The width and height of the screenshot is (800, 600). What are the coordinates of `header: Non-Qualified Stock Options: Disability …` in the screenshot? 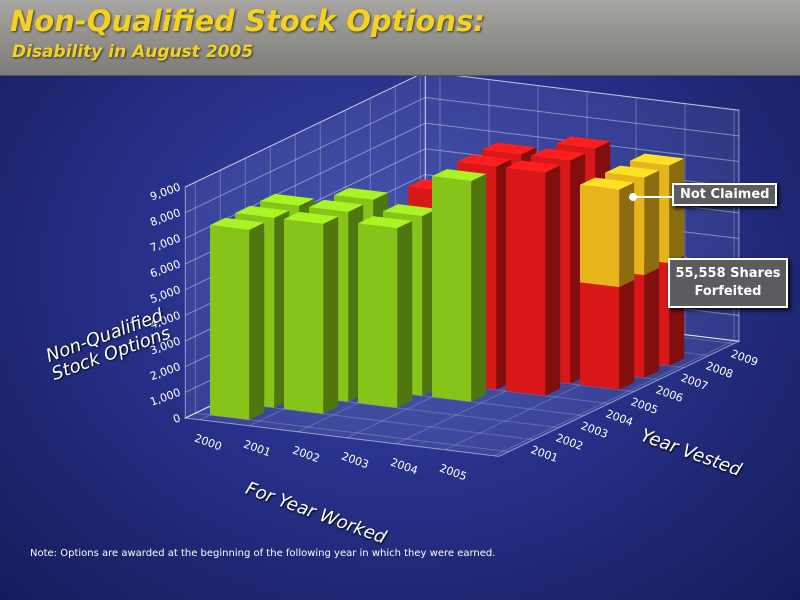 It's located at (400, 38).